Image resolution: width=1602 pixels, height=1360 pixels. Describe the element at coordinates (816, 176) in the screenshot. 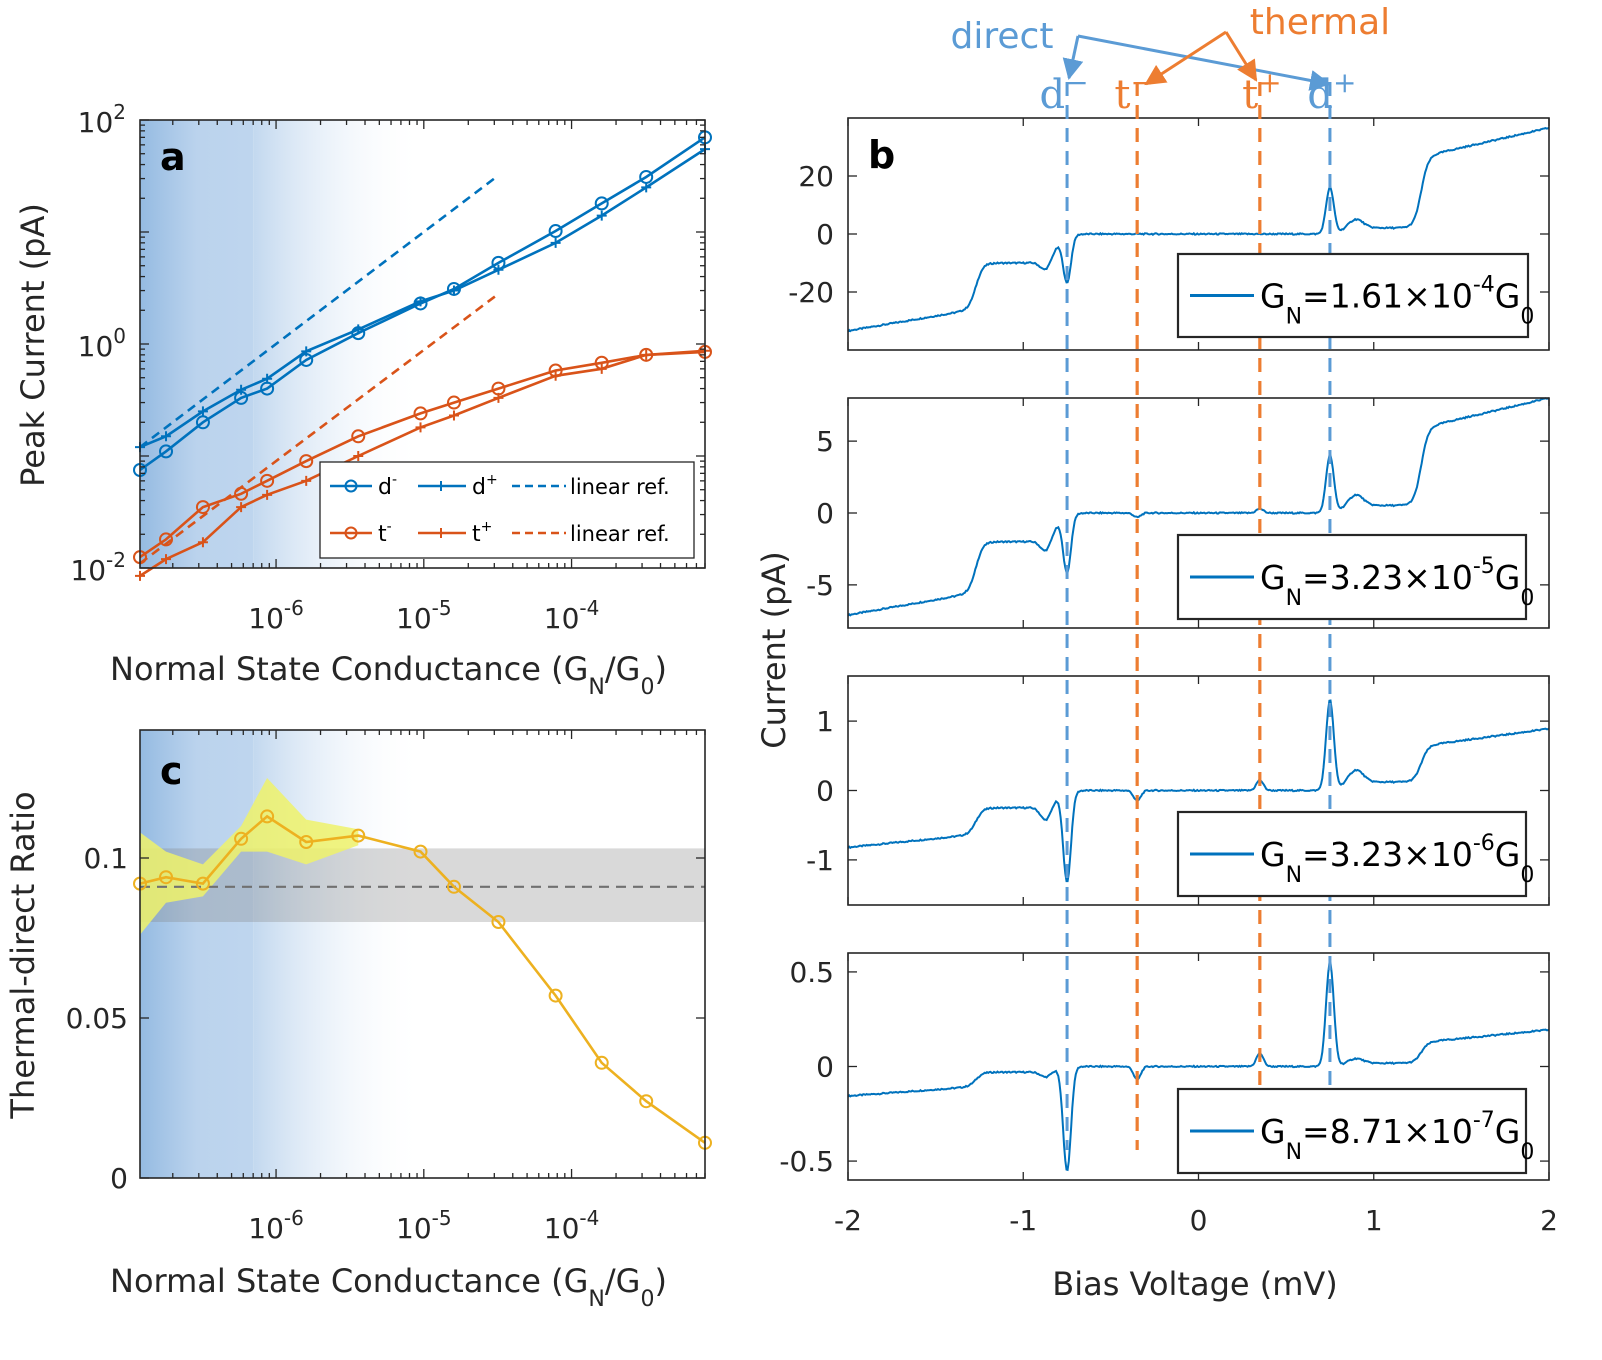

I see `y-tick-label: 20` at that location.